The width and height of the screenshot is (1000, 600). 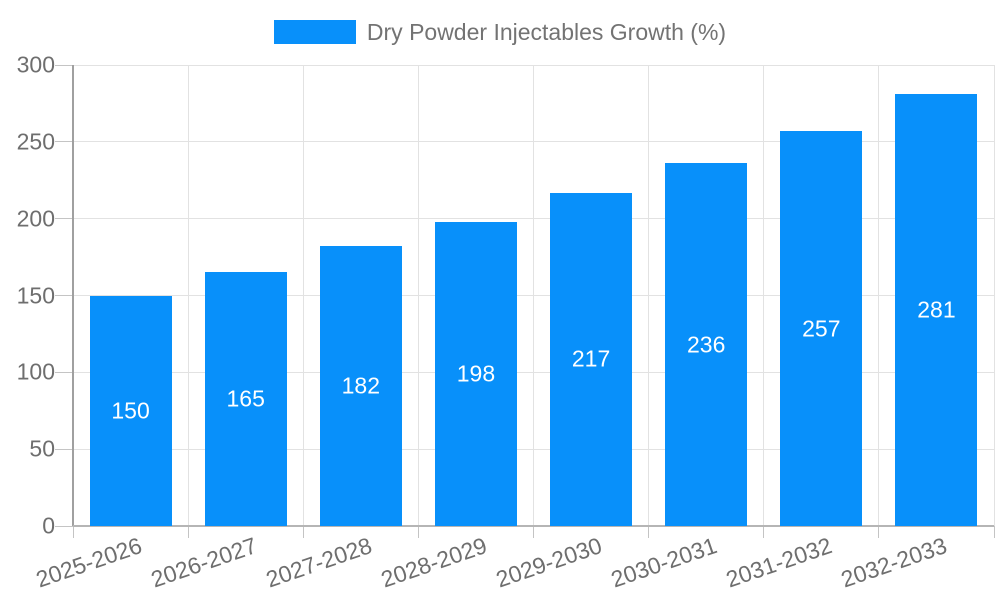 What do you see at coordinates (779, 562) in the screenshot?
I see `x-axis-label: 2031-2032` at bounding box center [779, 562].